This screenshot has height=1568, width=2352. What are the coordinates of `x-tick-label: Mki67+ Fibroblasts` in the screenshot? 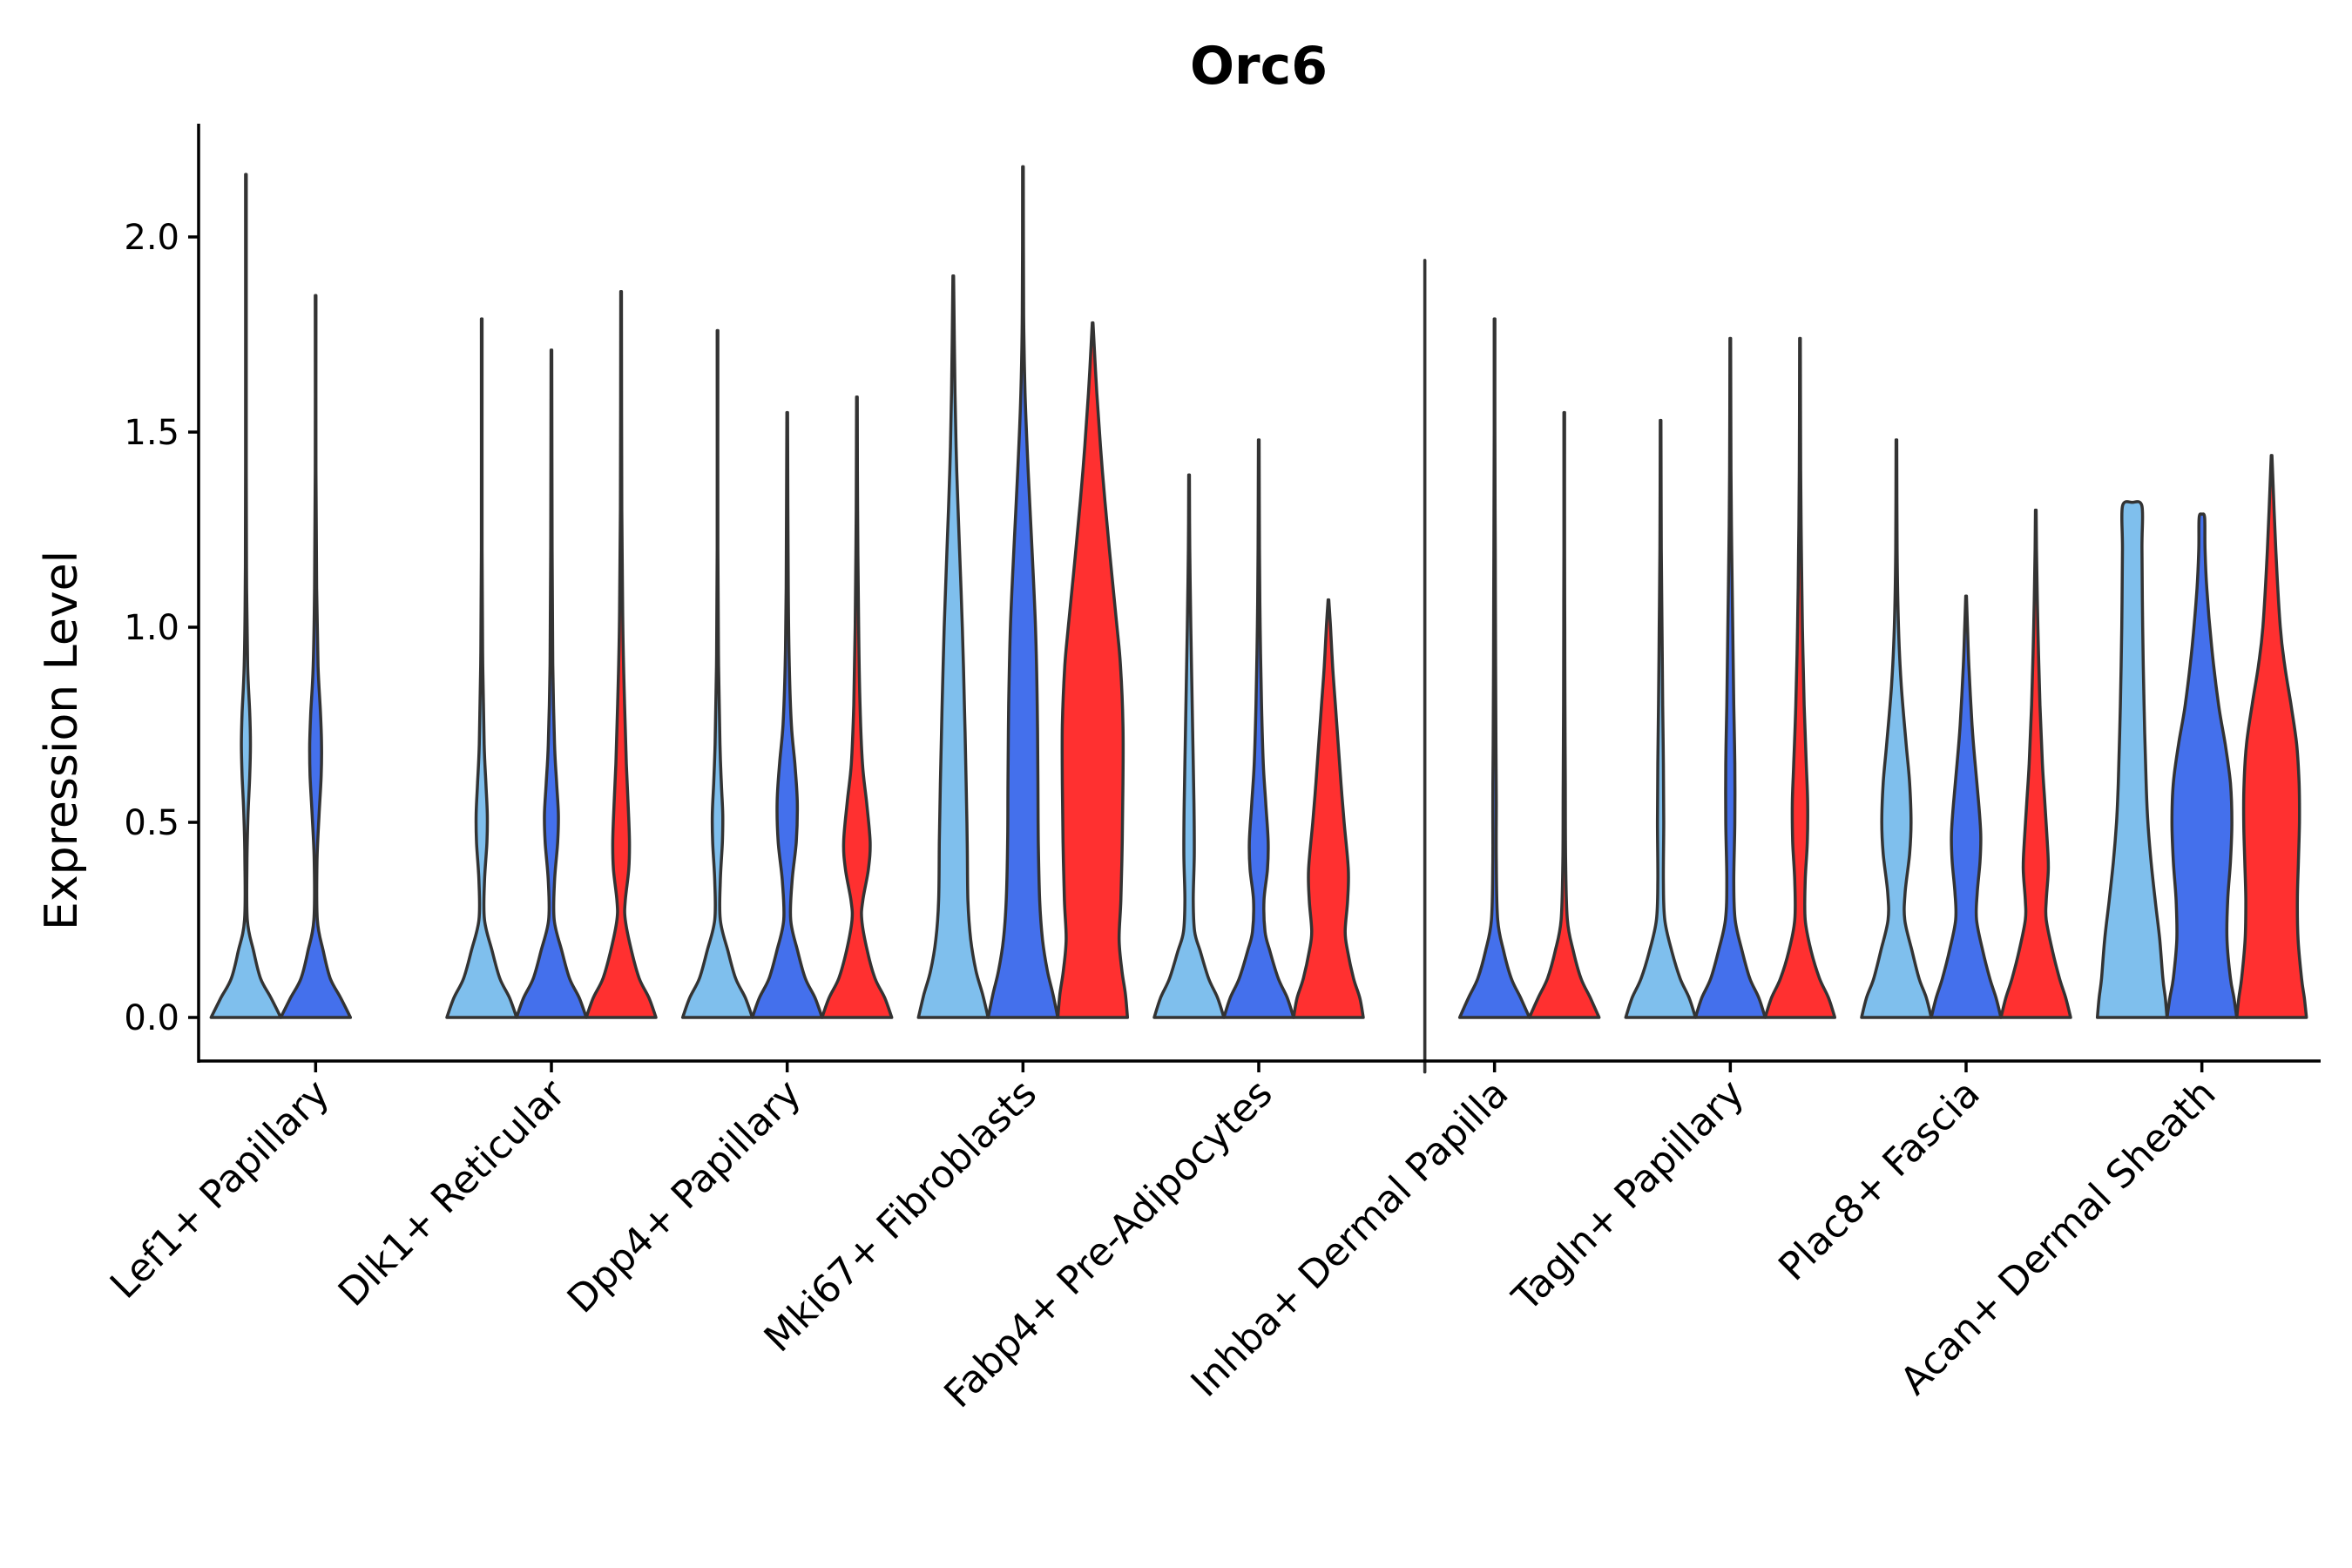 It's located at (900, 1216).